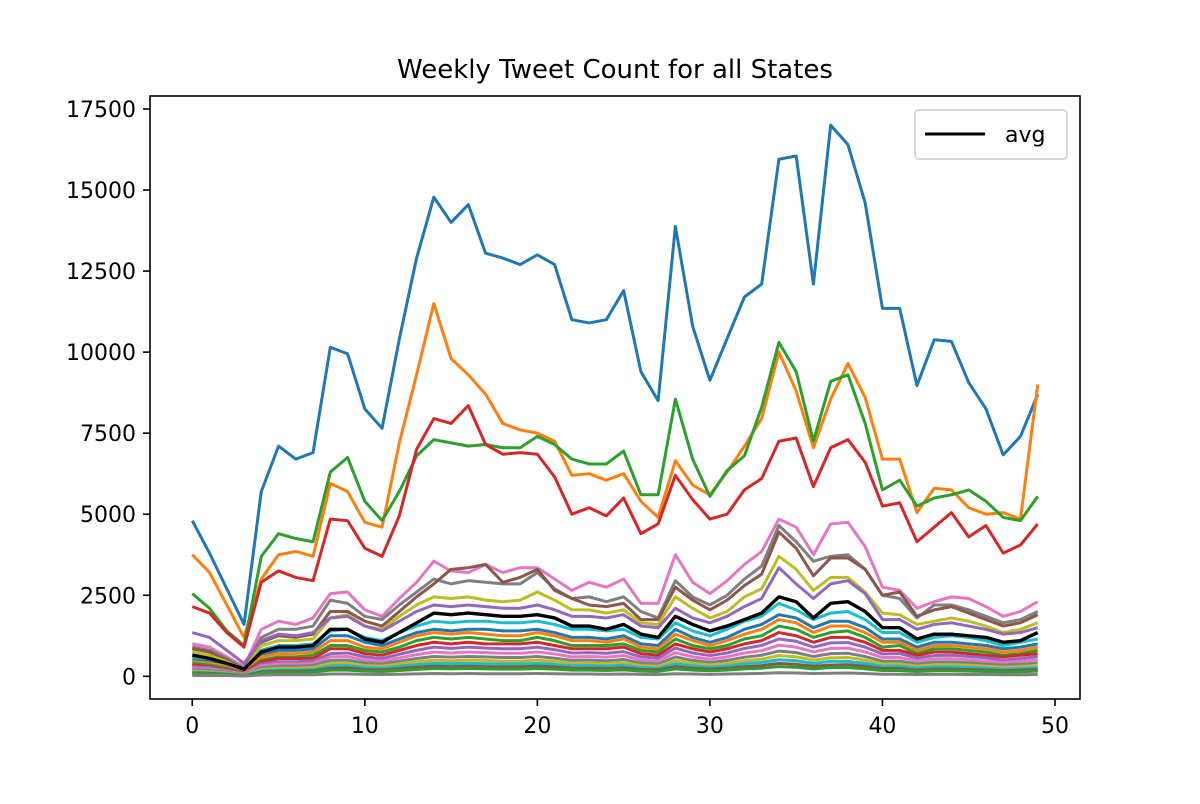  I want to click on x-tick-label: 40, so click(882, 726).